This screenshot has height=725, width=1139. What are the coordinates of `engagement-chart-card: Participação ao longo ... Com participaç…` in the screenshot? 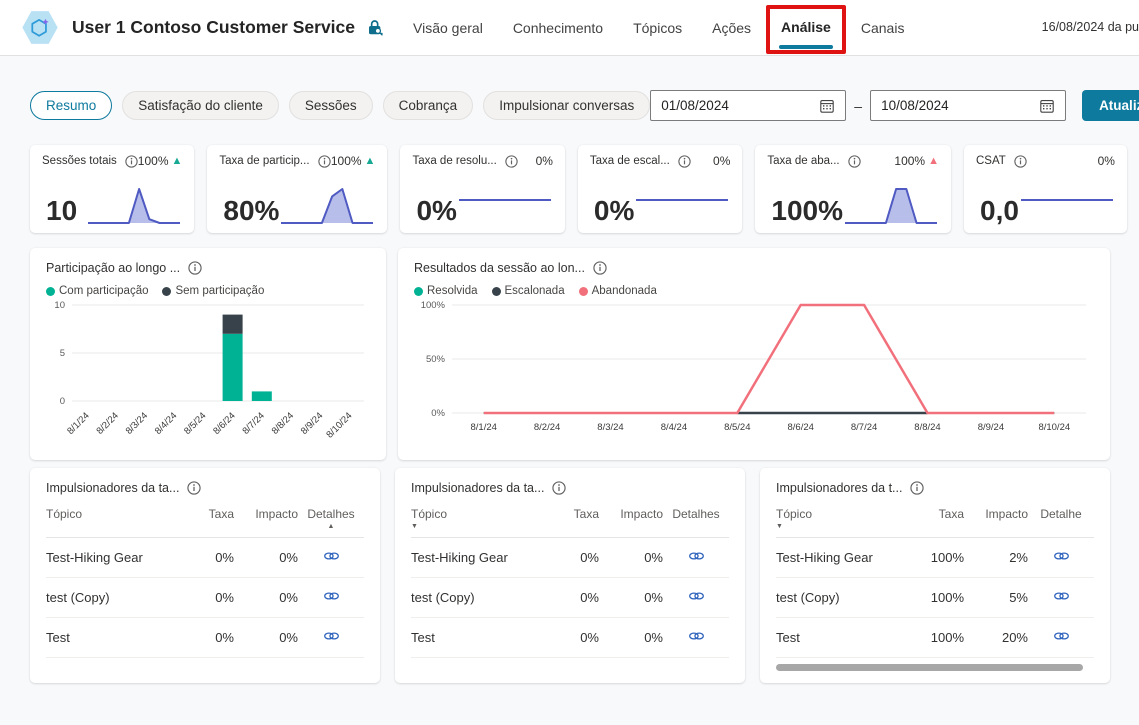 It's located at (208, 354).